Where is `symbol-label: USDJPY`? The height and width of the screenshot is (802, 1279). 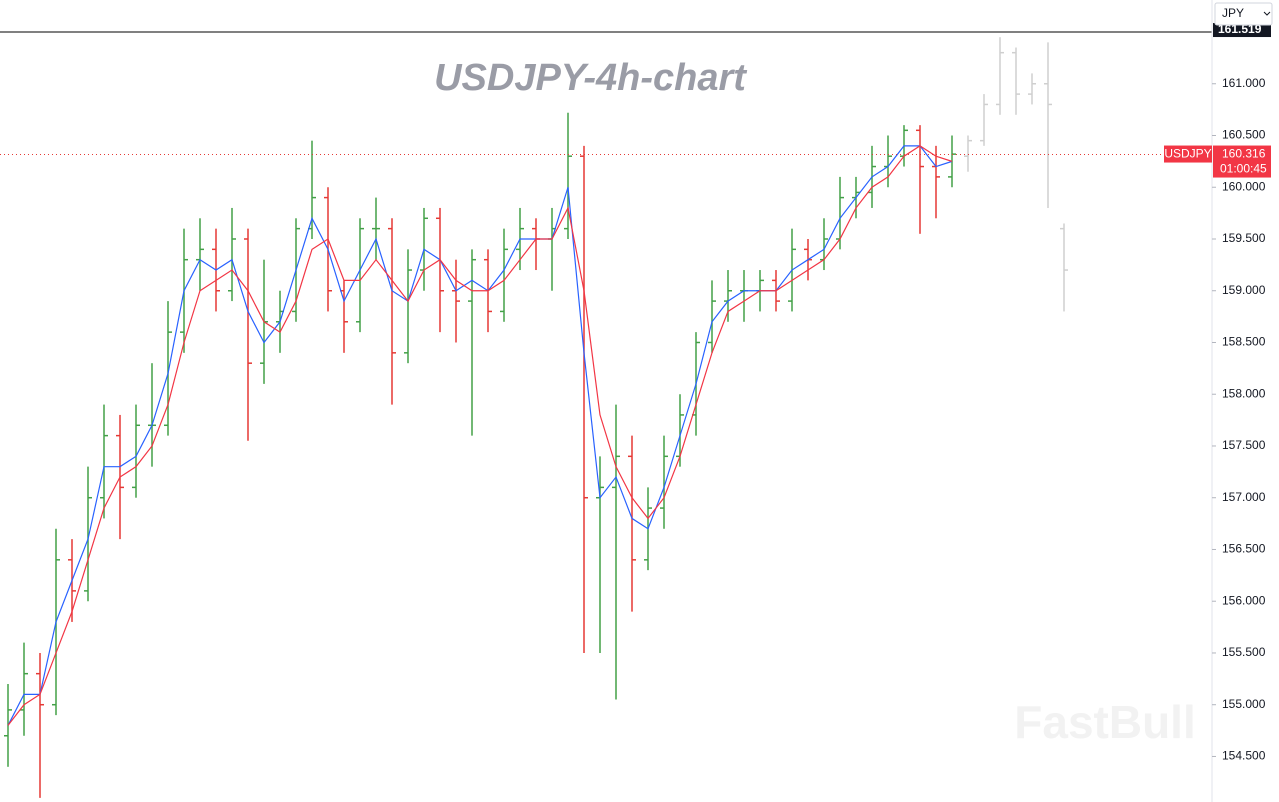
symbol-label: USDJPY is located at coordinates (1187, 154).